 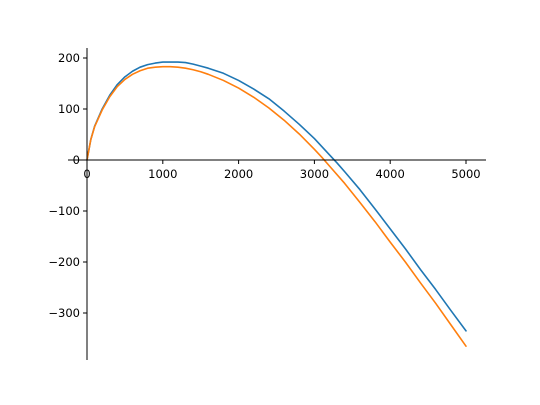 What do you see at coordinates (64, 211) in the screenshot?
I see `y-tick-label: −100` at bounding box center [64, 211].